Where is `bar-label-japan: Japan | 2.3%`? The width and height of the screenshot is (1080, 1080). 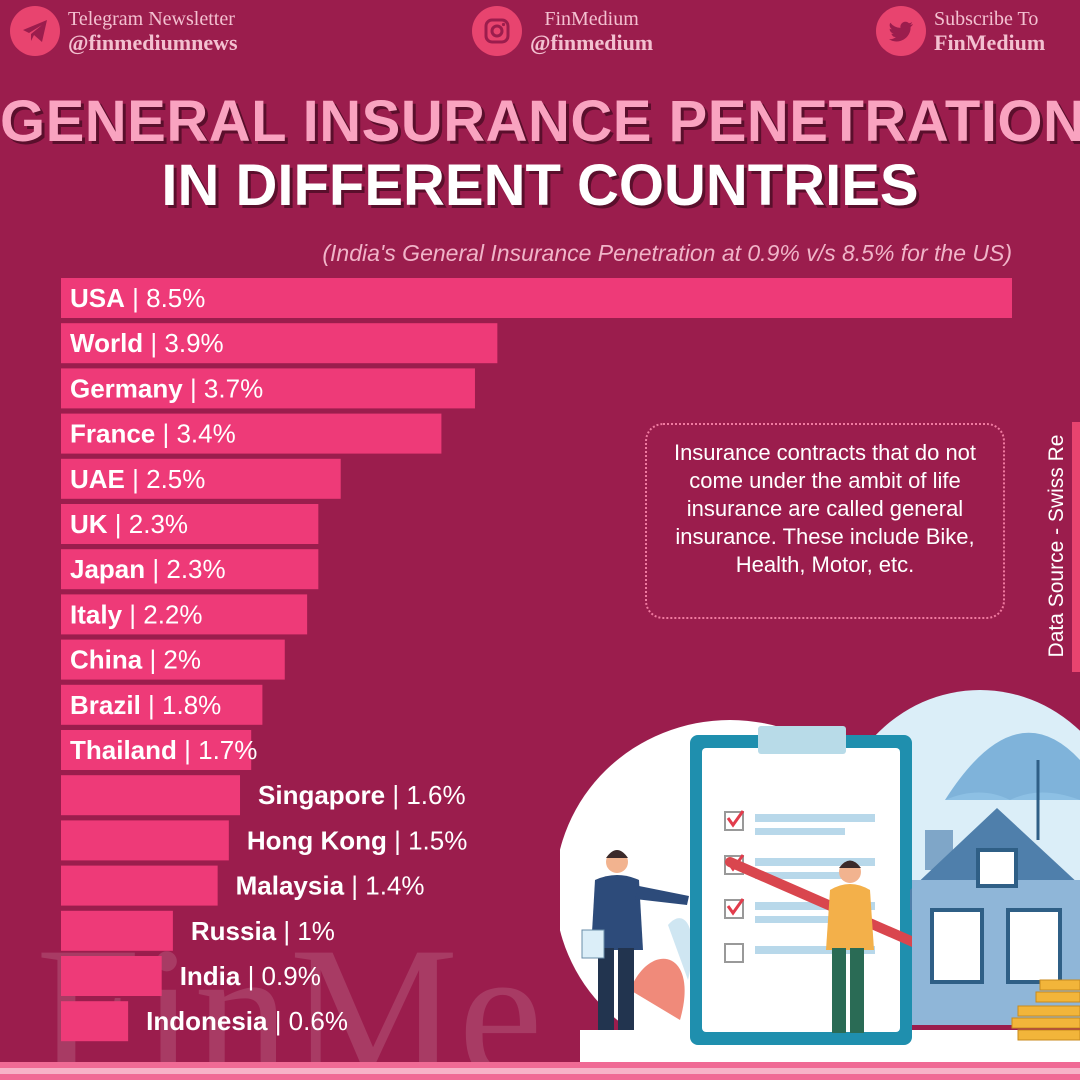
bar-label-japan: Japan | 2.3% is located at coordinates (148, 569).